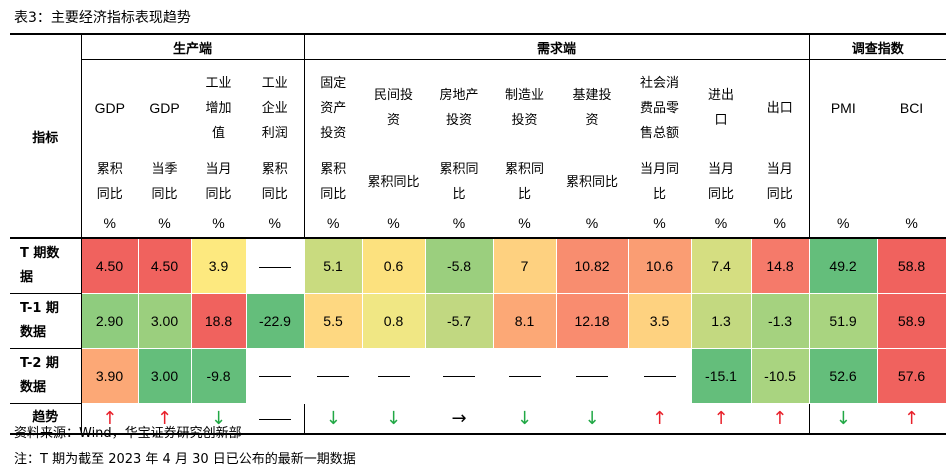 The height and width of the screenshot is (476, 946). What do you see at coordinates (459, 108) in the screenshot?
I see `column-name: 房地产 投资` at bounding box center [459, 108].